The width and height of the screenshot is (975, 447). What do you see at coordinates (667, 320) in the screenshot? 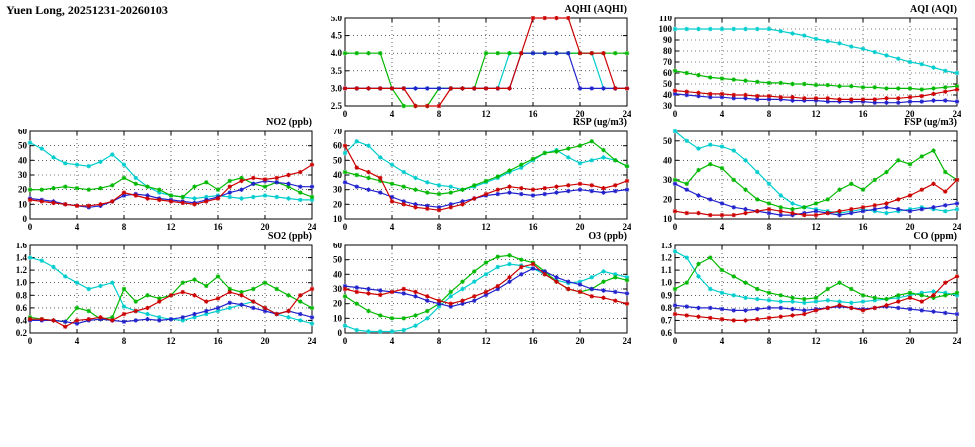
I see `svg-text: 0.7` at bounding box center [667, 320].